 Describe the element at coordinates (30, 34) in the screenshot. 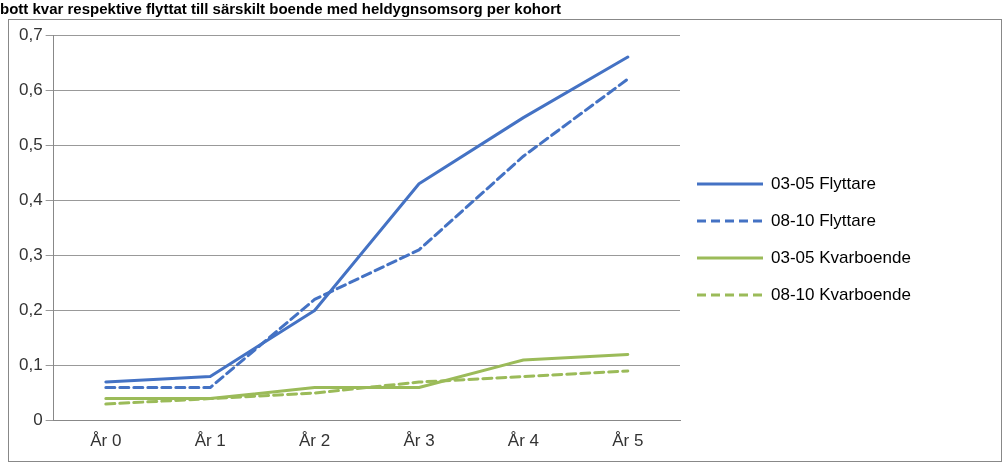

I see `y-tick-label: 0,7` at that location.